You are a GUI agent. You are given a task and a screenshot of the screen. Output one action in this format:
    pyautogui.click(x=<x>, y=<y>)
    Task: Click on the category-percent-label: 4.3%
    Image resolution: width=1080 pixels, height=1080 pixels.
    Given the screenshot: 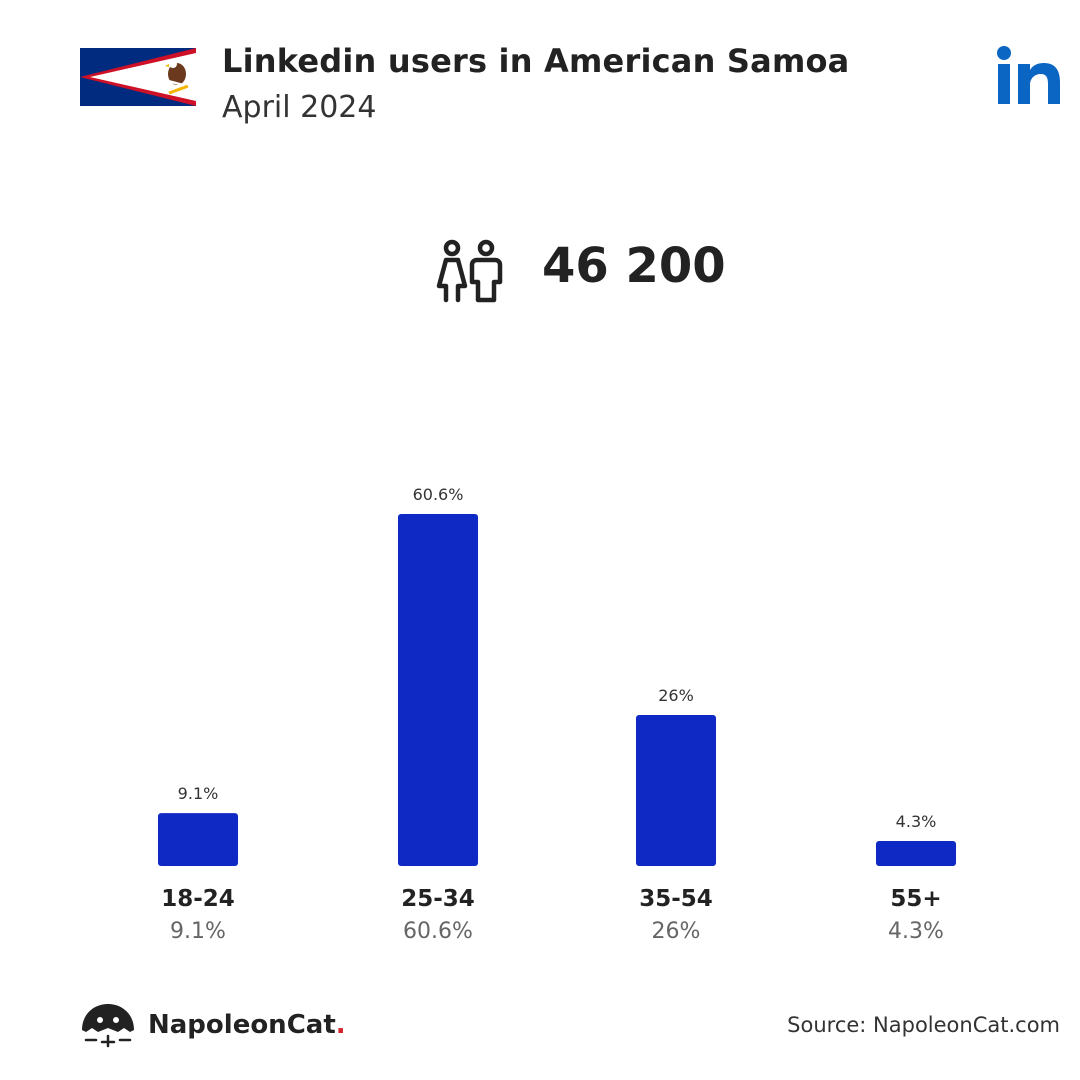 What is the action you would take?
    pyautogui.click(x=916, y=931)
    